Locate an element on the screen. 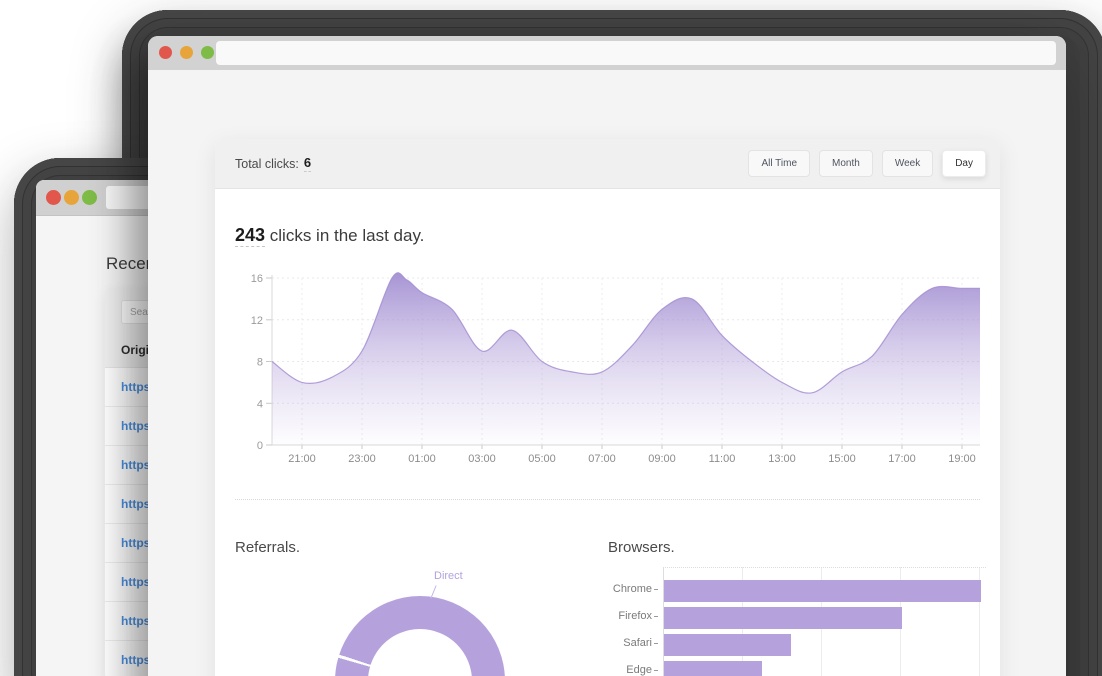  browsers-bar-plot is located at coordinates (824, 621).